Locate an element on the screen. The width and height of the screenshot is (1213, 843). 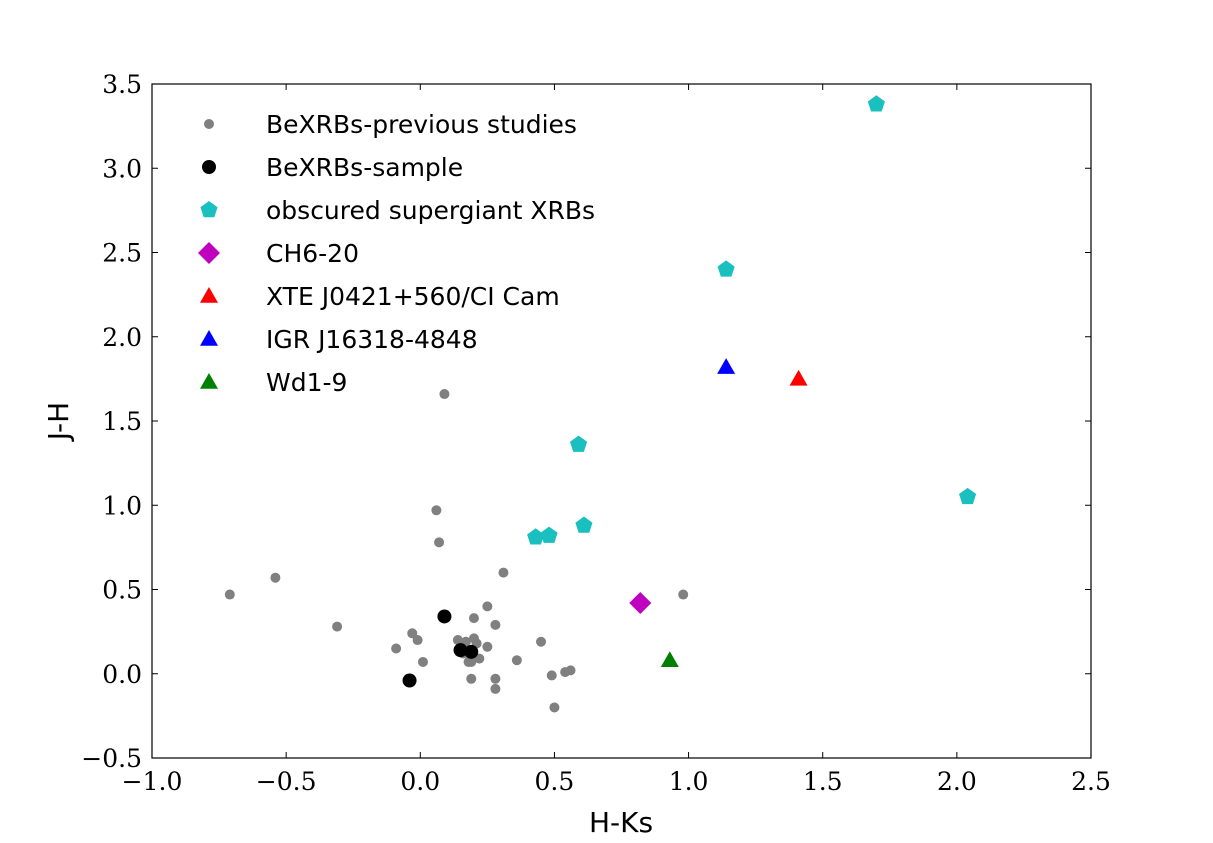
y-tick-label: 0.5 is located at coordinates (122, 590).